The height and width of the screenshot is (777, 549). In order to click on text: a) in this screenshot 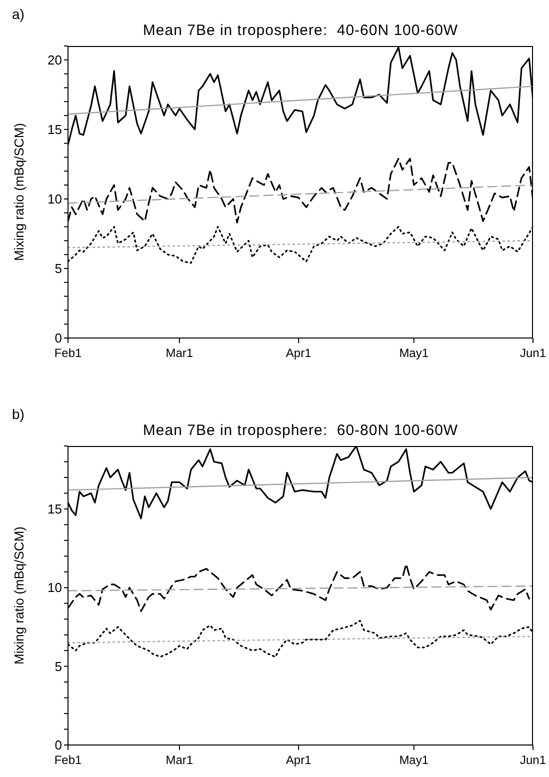, I will do `click(18, 14)`.